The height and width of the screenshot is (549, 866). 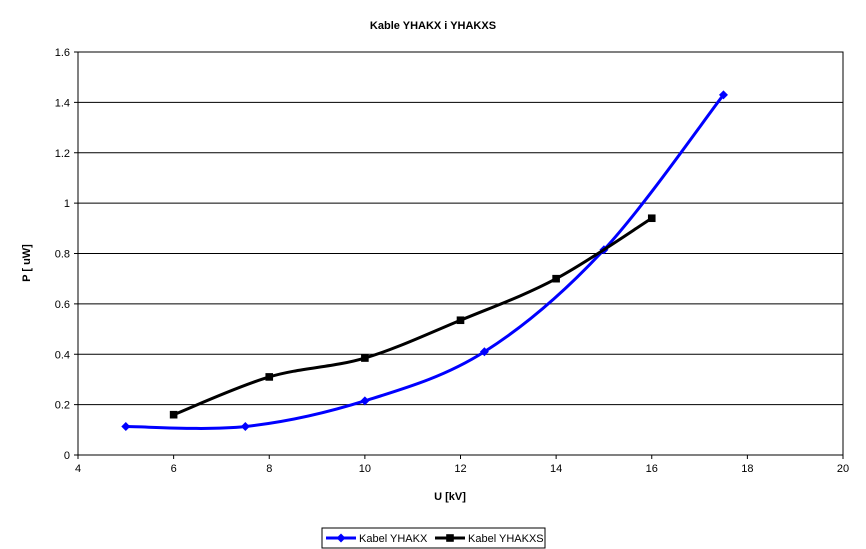 What do you see at coordinates (506, 539) in the screenshot?
I see `legend-label: Kabel YHAKXS` at bounding box center [506, 539].